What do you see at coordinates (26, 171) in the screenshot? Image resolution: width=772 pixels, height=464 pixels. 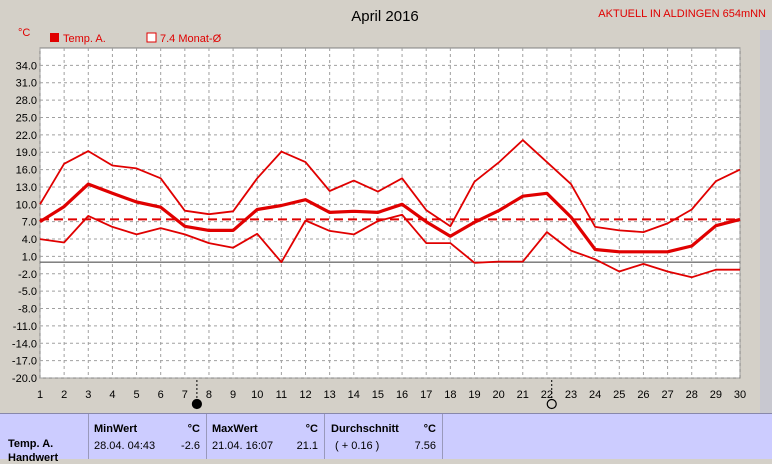 I see `y-tick-label: 16.0` at bounding box center [26, 171].